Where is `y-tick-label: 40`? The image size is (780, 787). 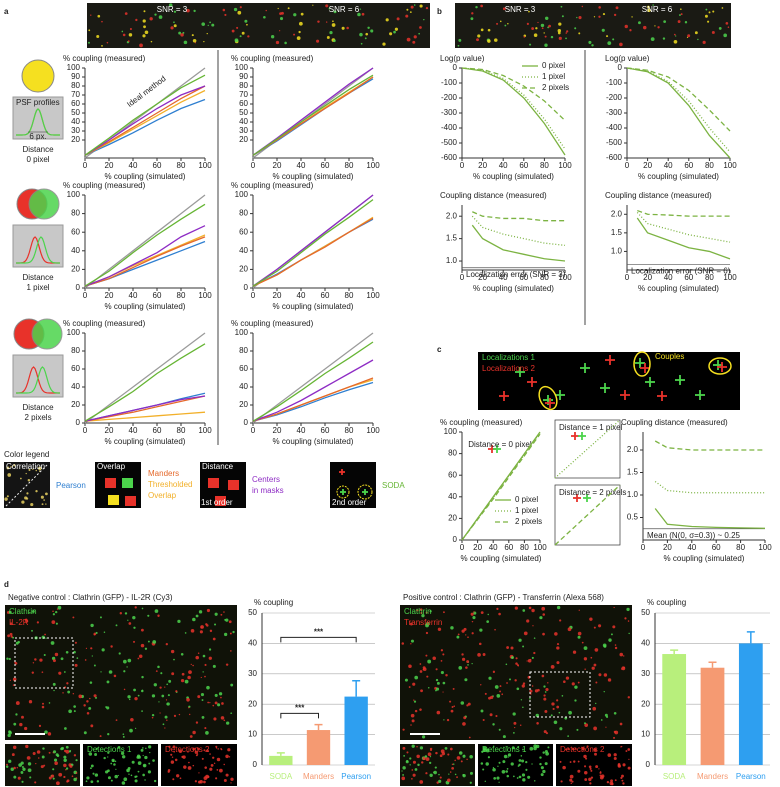
y-tick-label: 40 is located at coordinates (75, 250).